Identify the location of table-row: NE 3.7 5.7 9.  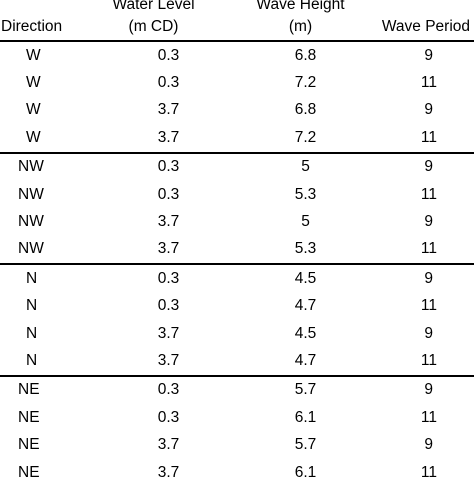
(237, 444).